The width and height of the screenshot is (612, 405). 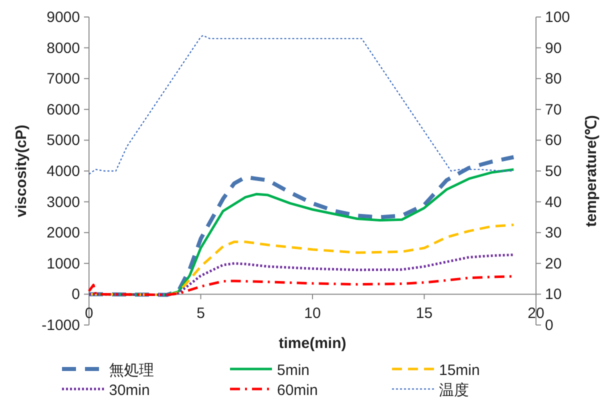 What do you see at coordinates (553, 109) in the screenshot?
I see `y2-tick-label: 70` at bounding box center [553, 109].